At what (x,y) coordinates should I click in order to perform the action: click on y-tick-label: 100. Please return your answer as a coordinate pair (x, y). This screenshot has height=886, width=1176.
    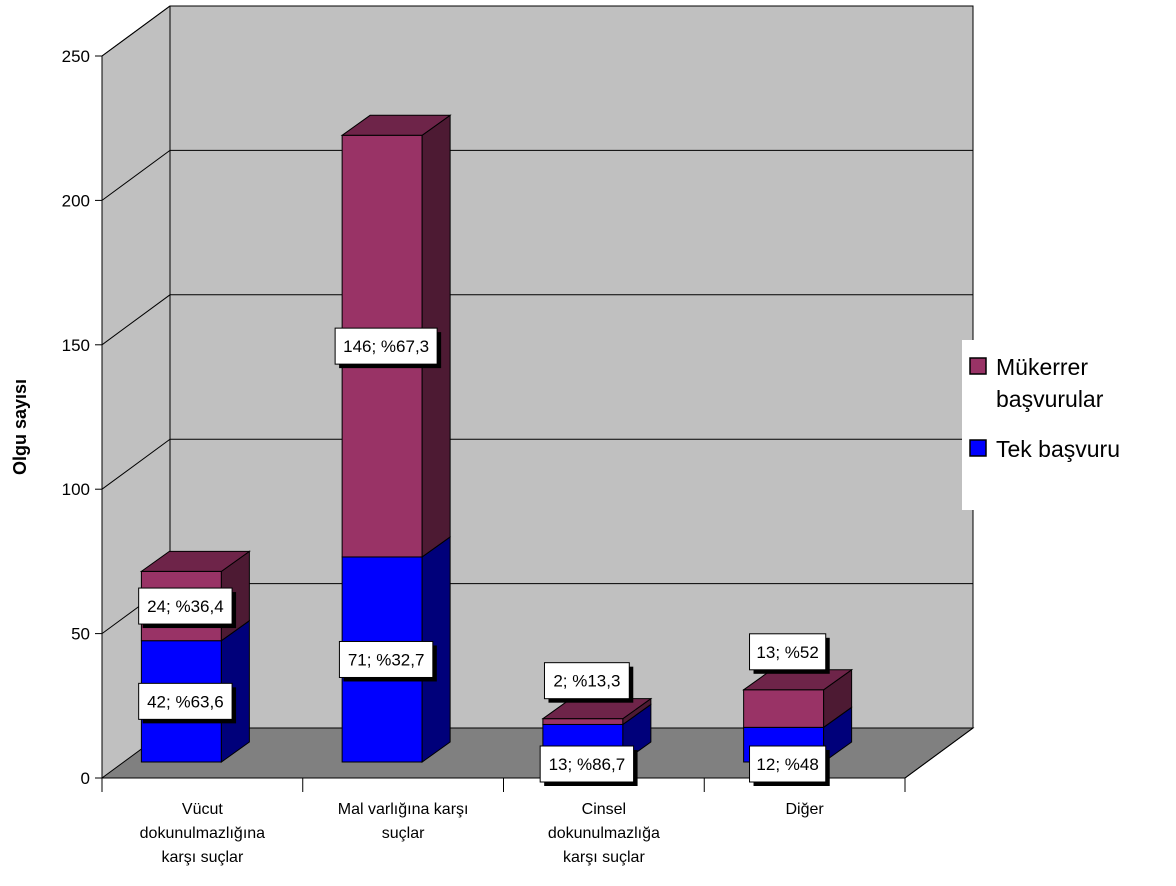
    Looking at the image, I should click on (76, 489).